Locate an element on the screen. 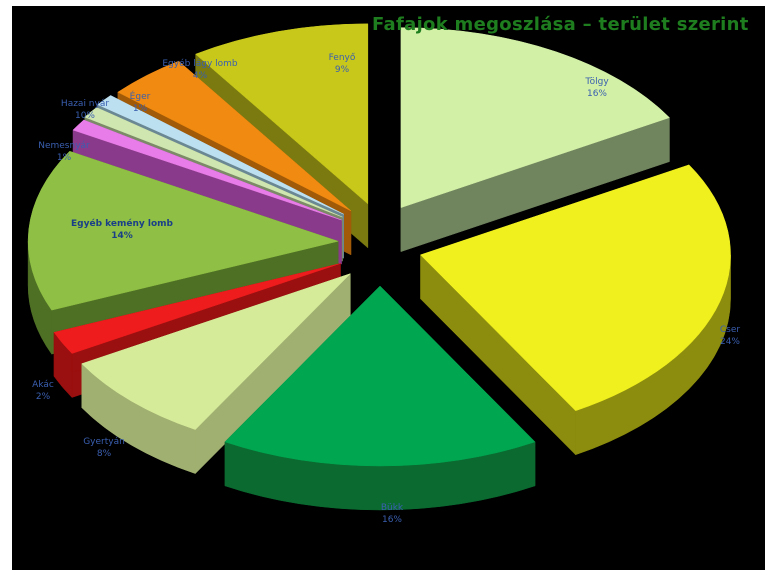  slice-label: Akác 2% is located at coordinates (51, 391).